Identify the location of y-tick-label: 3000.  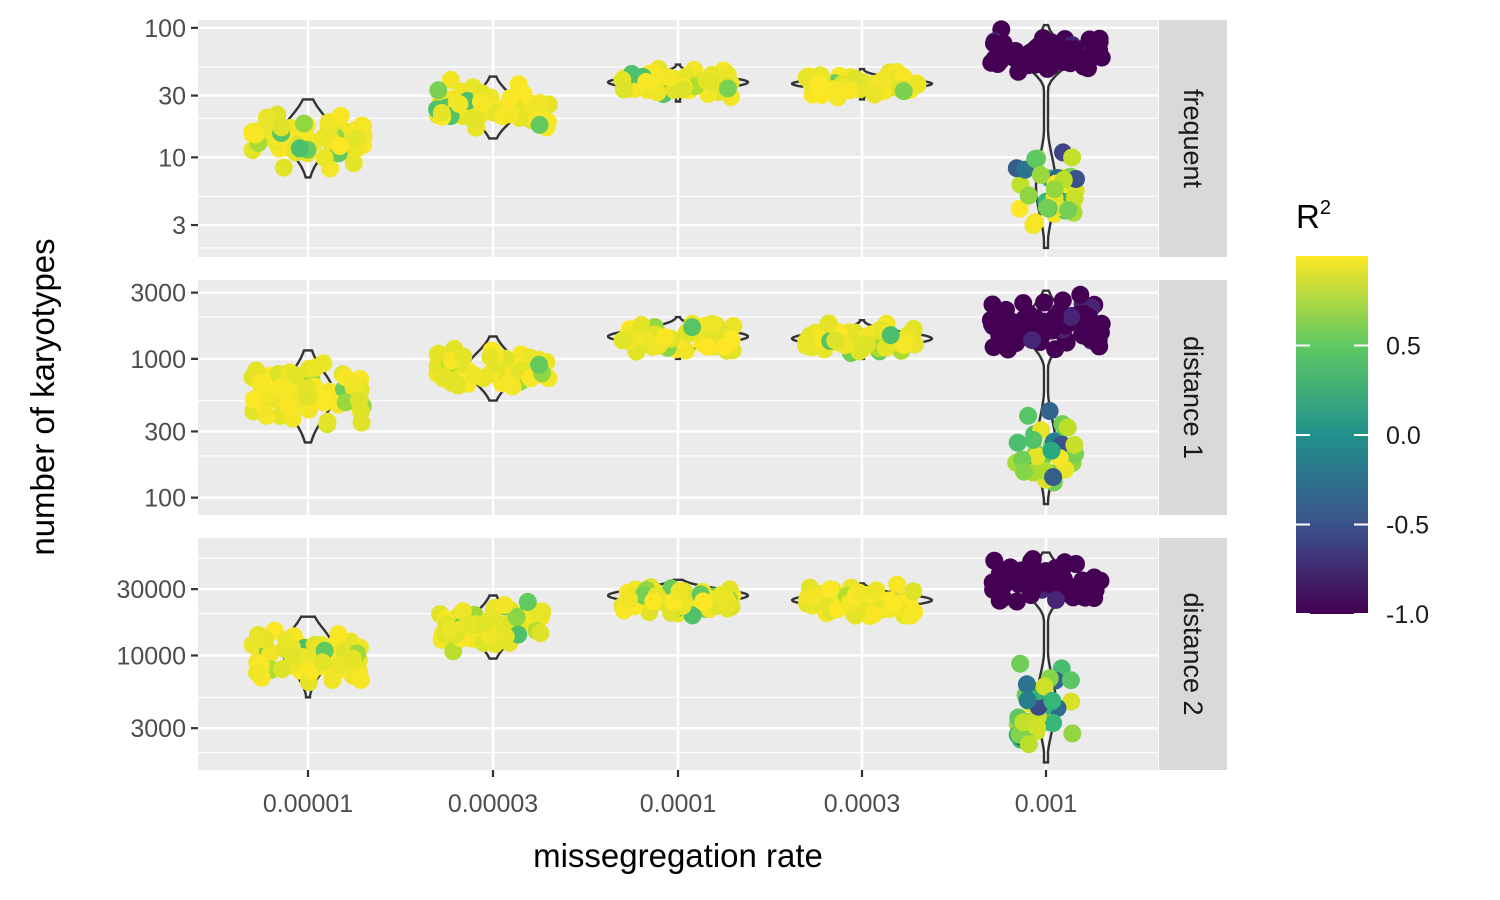
(158, 294).